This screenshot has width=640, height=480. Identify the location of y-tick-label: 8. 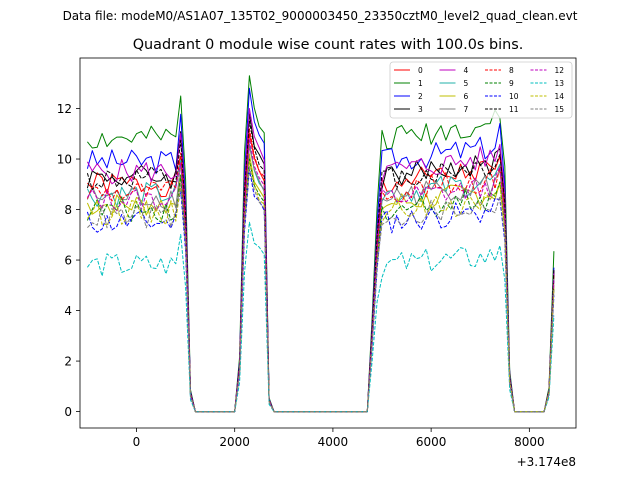
(68, 210).